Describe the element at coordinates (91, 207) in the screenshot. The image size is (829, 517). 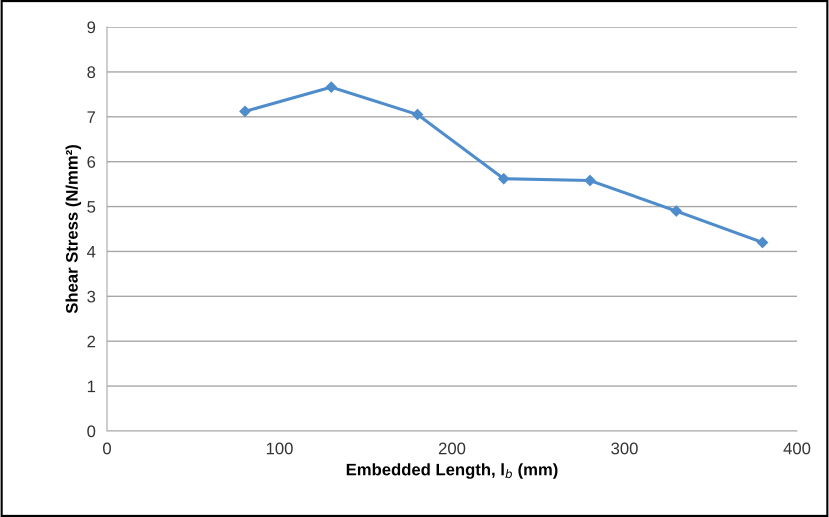
I see `y-tick-label: 5` at that location.